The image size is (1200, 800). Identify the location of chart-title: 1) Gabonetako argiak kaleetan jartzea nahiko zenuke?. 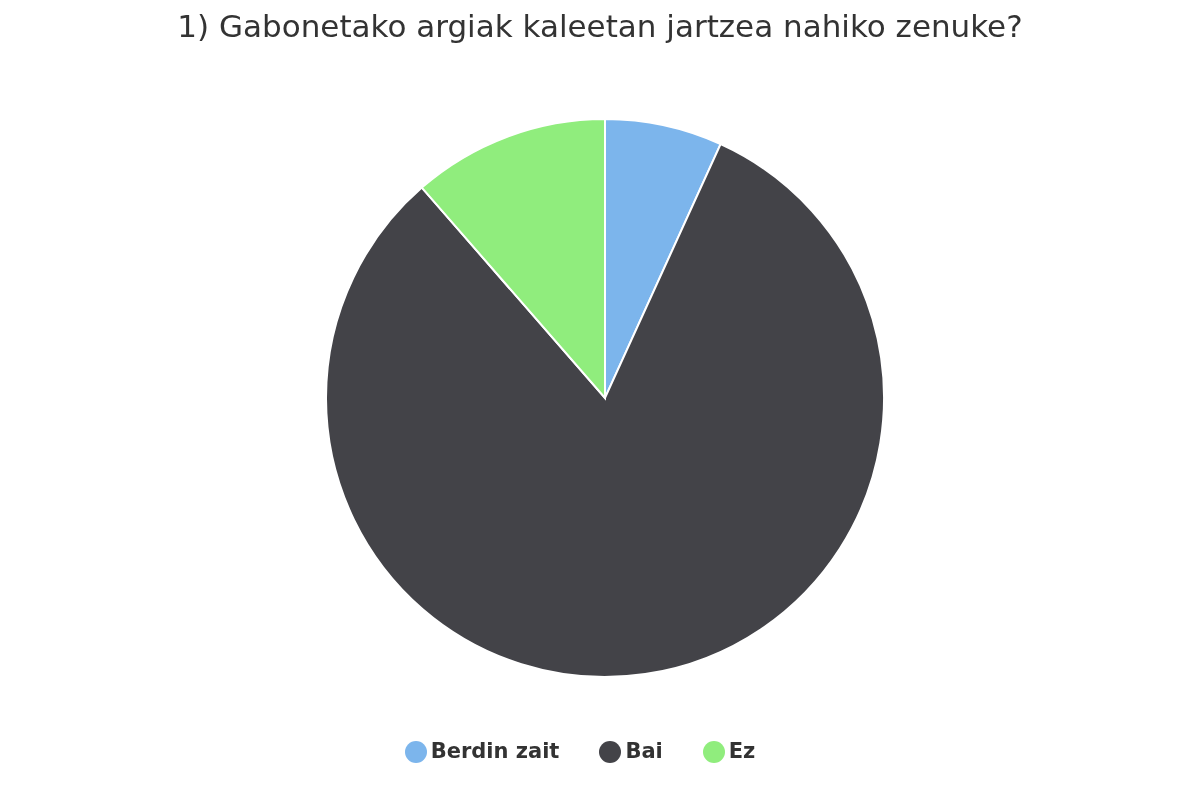
(600, 27).